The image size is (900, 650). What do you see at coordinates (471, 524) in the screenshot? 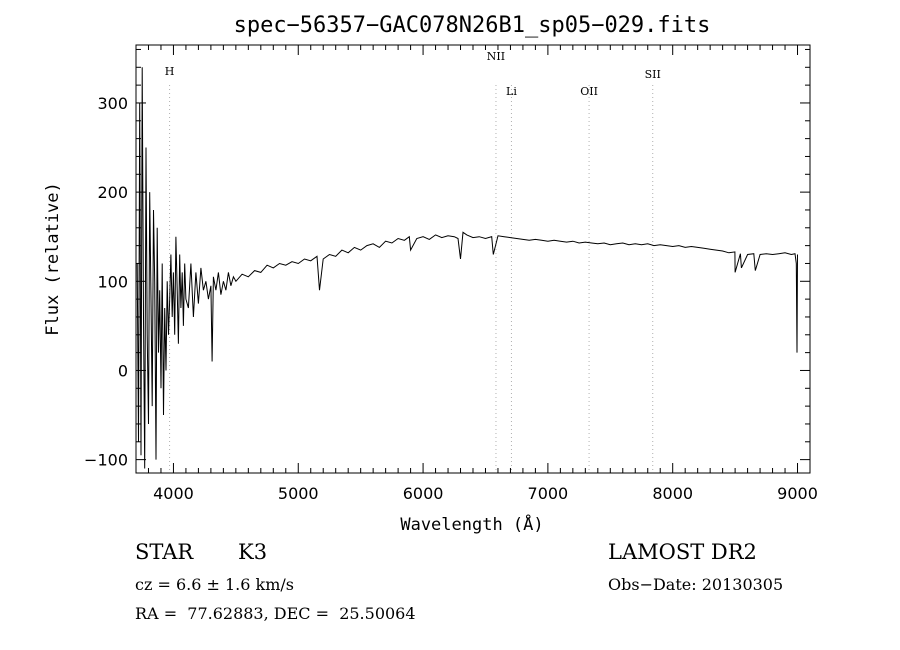
I see `x-axis-label: Wavelength (Å)` at bounding box center [471, 524].